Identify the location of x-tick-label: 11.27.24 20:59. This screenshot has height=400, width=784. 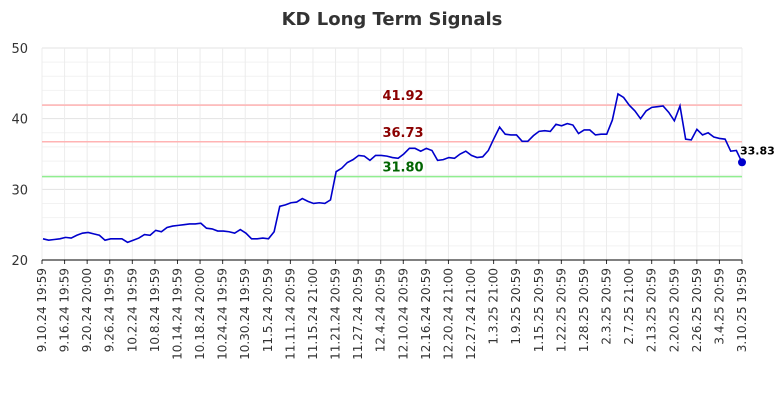
(358, 314).